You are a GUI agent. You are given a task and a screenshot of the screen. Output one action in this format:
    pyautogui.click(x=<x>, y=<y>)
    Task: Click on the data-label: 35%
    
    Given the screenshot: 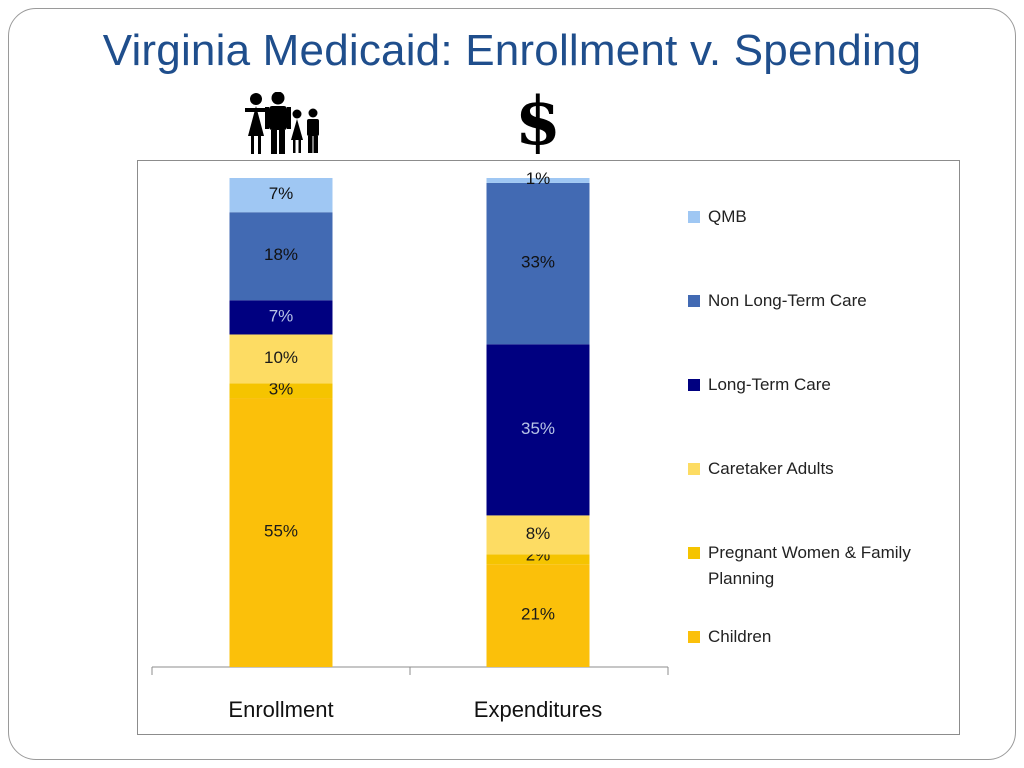 What is the action you would take?
    pyautogui.click(x=538, y=428)
    